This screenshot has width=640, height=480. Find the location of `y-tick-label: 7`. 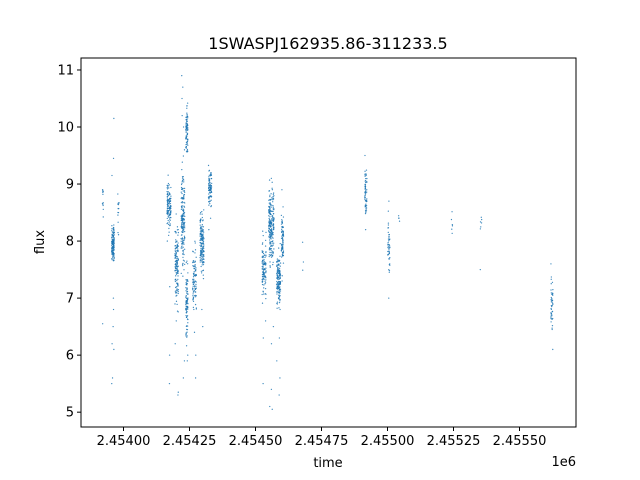

y-tick-label: 7 is located at coordinates (70, 299).